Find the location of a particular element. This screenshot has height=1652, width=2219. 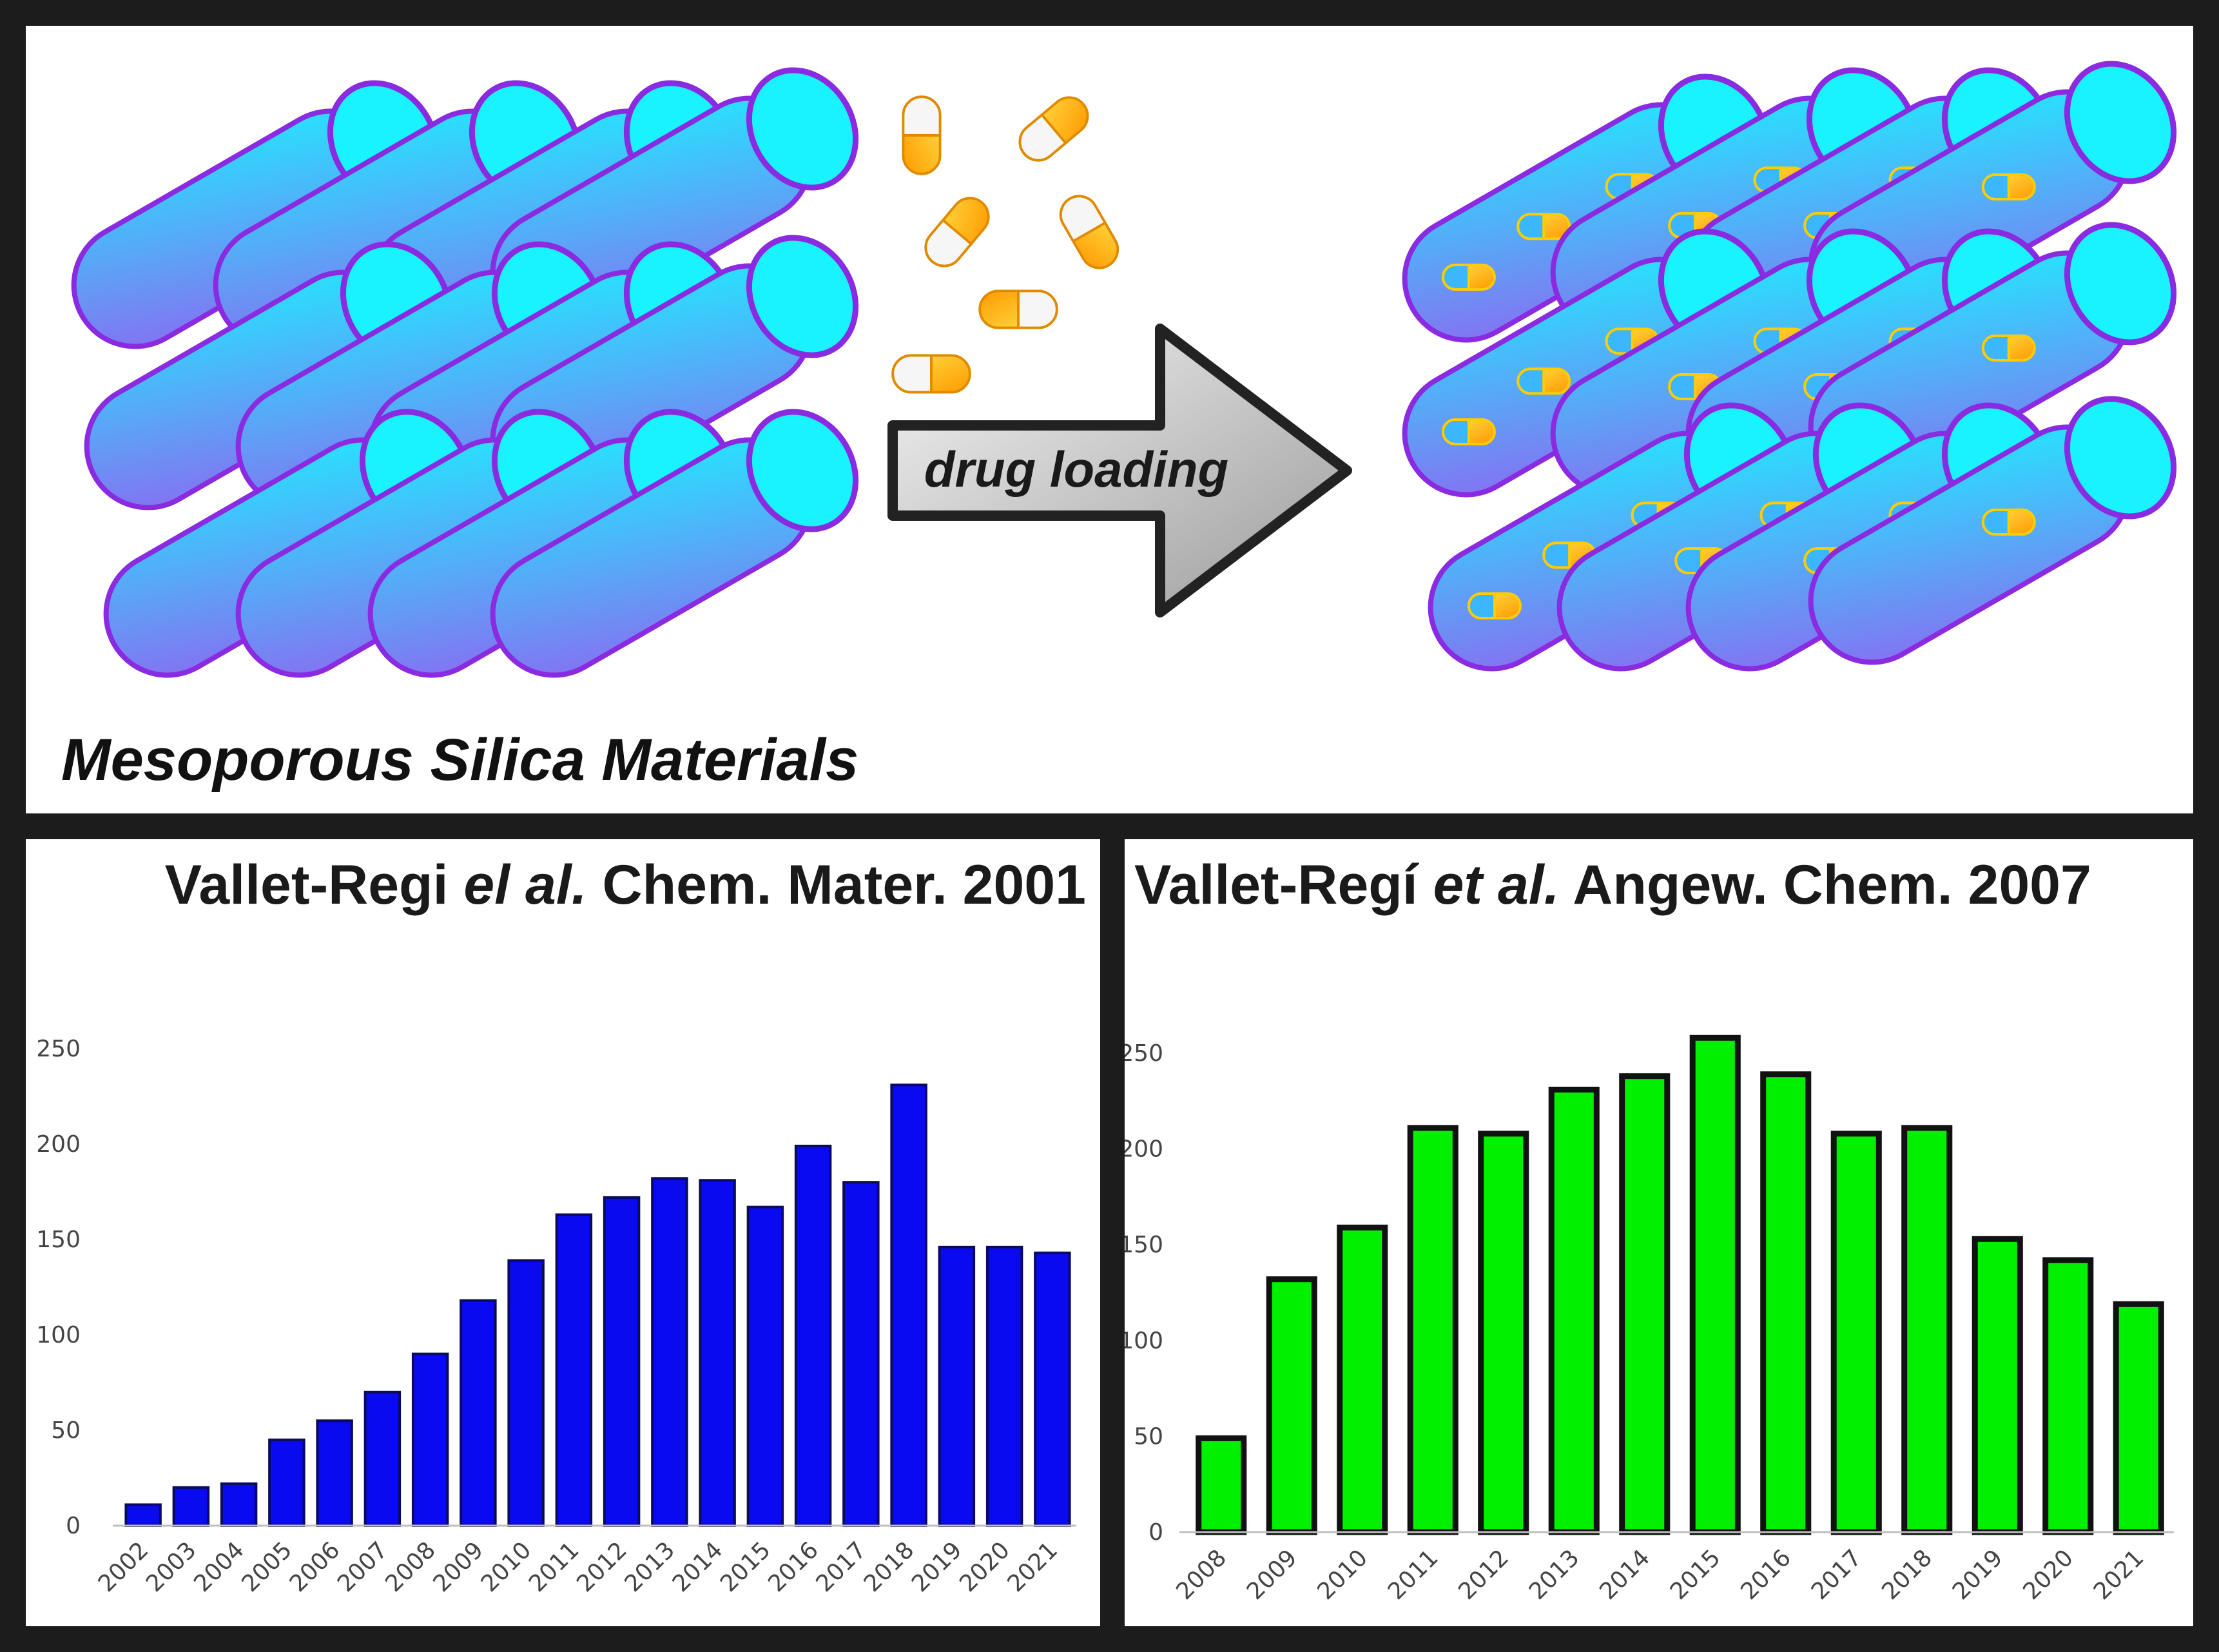

mesoporous-tube-bundle-loaded is located at coordinates (1787, 368).